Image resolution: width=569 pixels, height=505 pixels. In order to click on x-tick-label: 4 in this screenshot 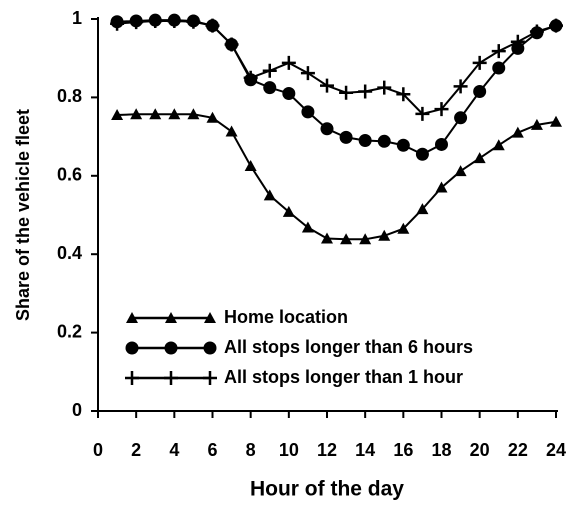, I will do `click(174, 450)`.